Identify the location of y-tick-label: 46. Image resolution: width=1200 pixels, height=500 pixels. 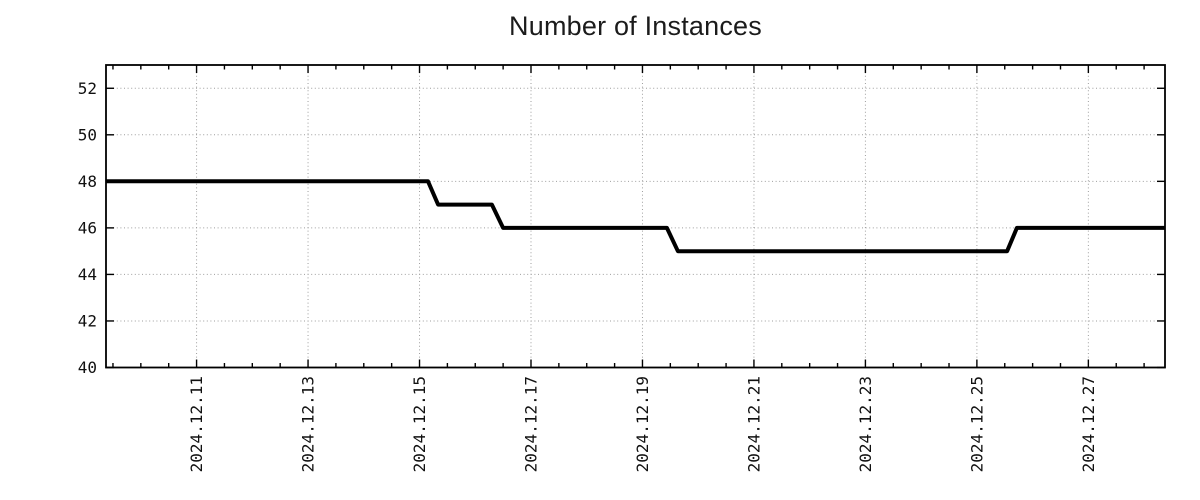
(87, 227).